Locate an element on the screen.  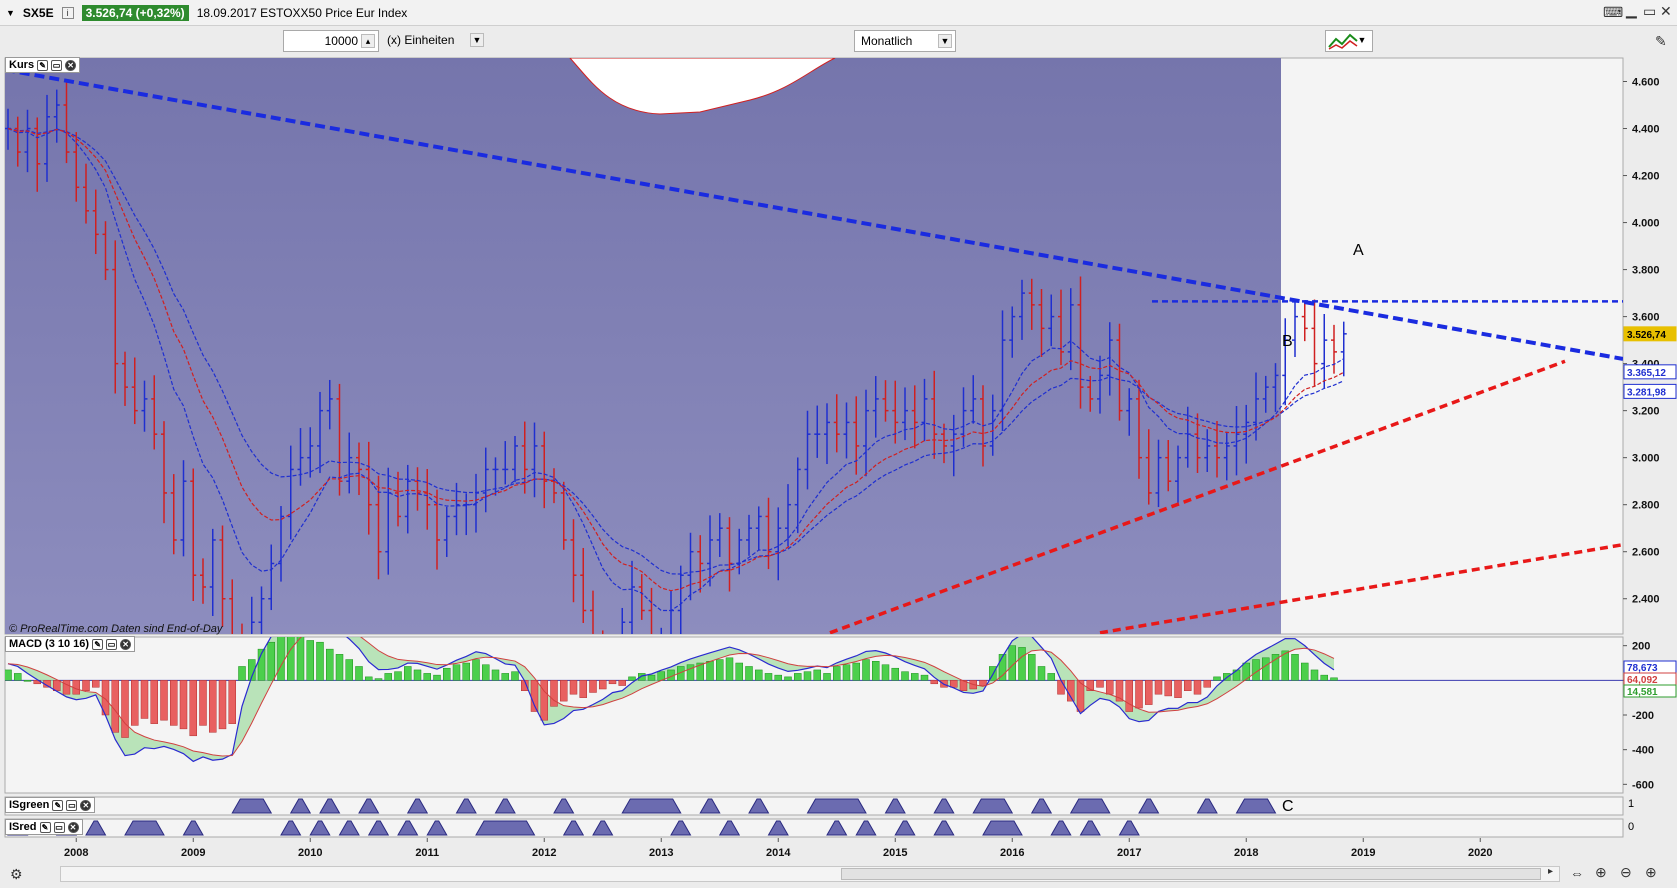
y-tick-label: 3.600 is located at coordinates (1646, 318).